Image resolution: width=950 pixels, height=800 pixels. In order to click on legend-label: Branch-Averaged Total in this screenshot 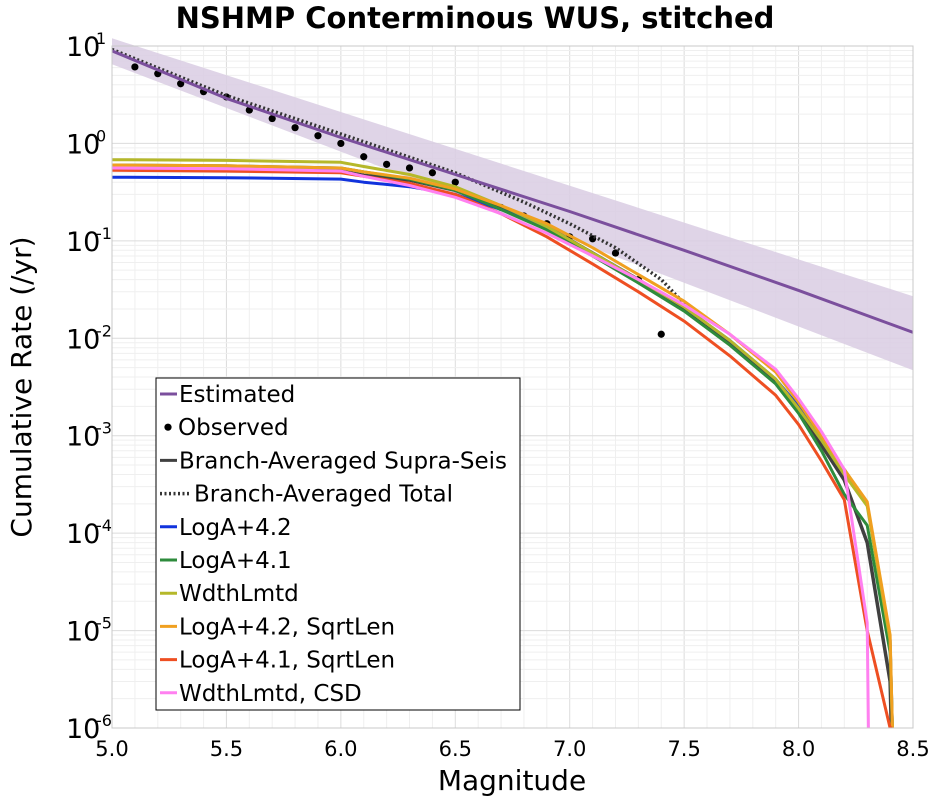, I will do `click(323, 495)`.